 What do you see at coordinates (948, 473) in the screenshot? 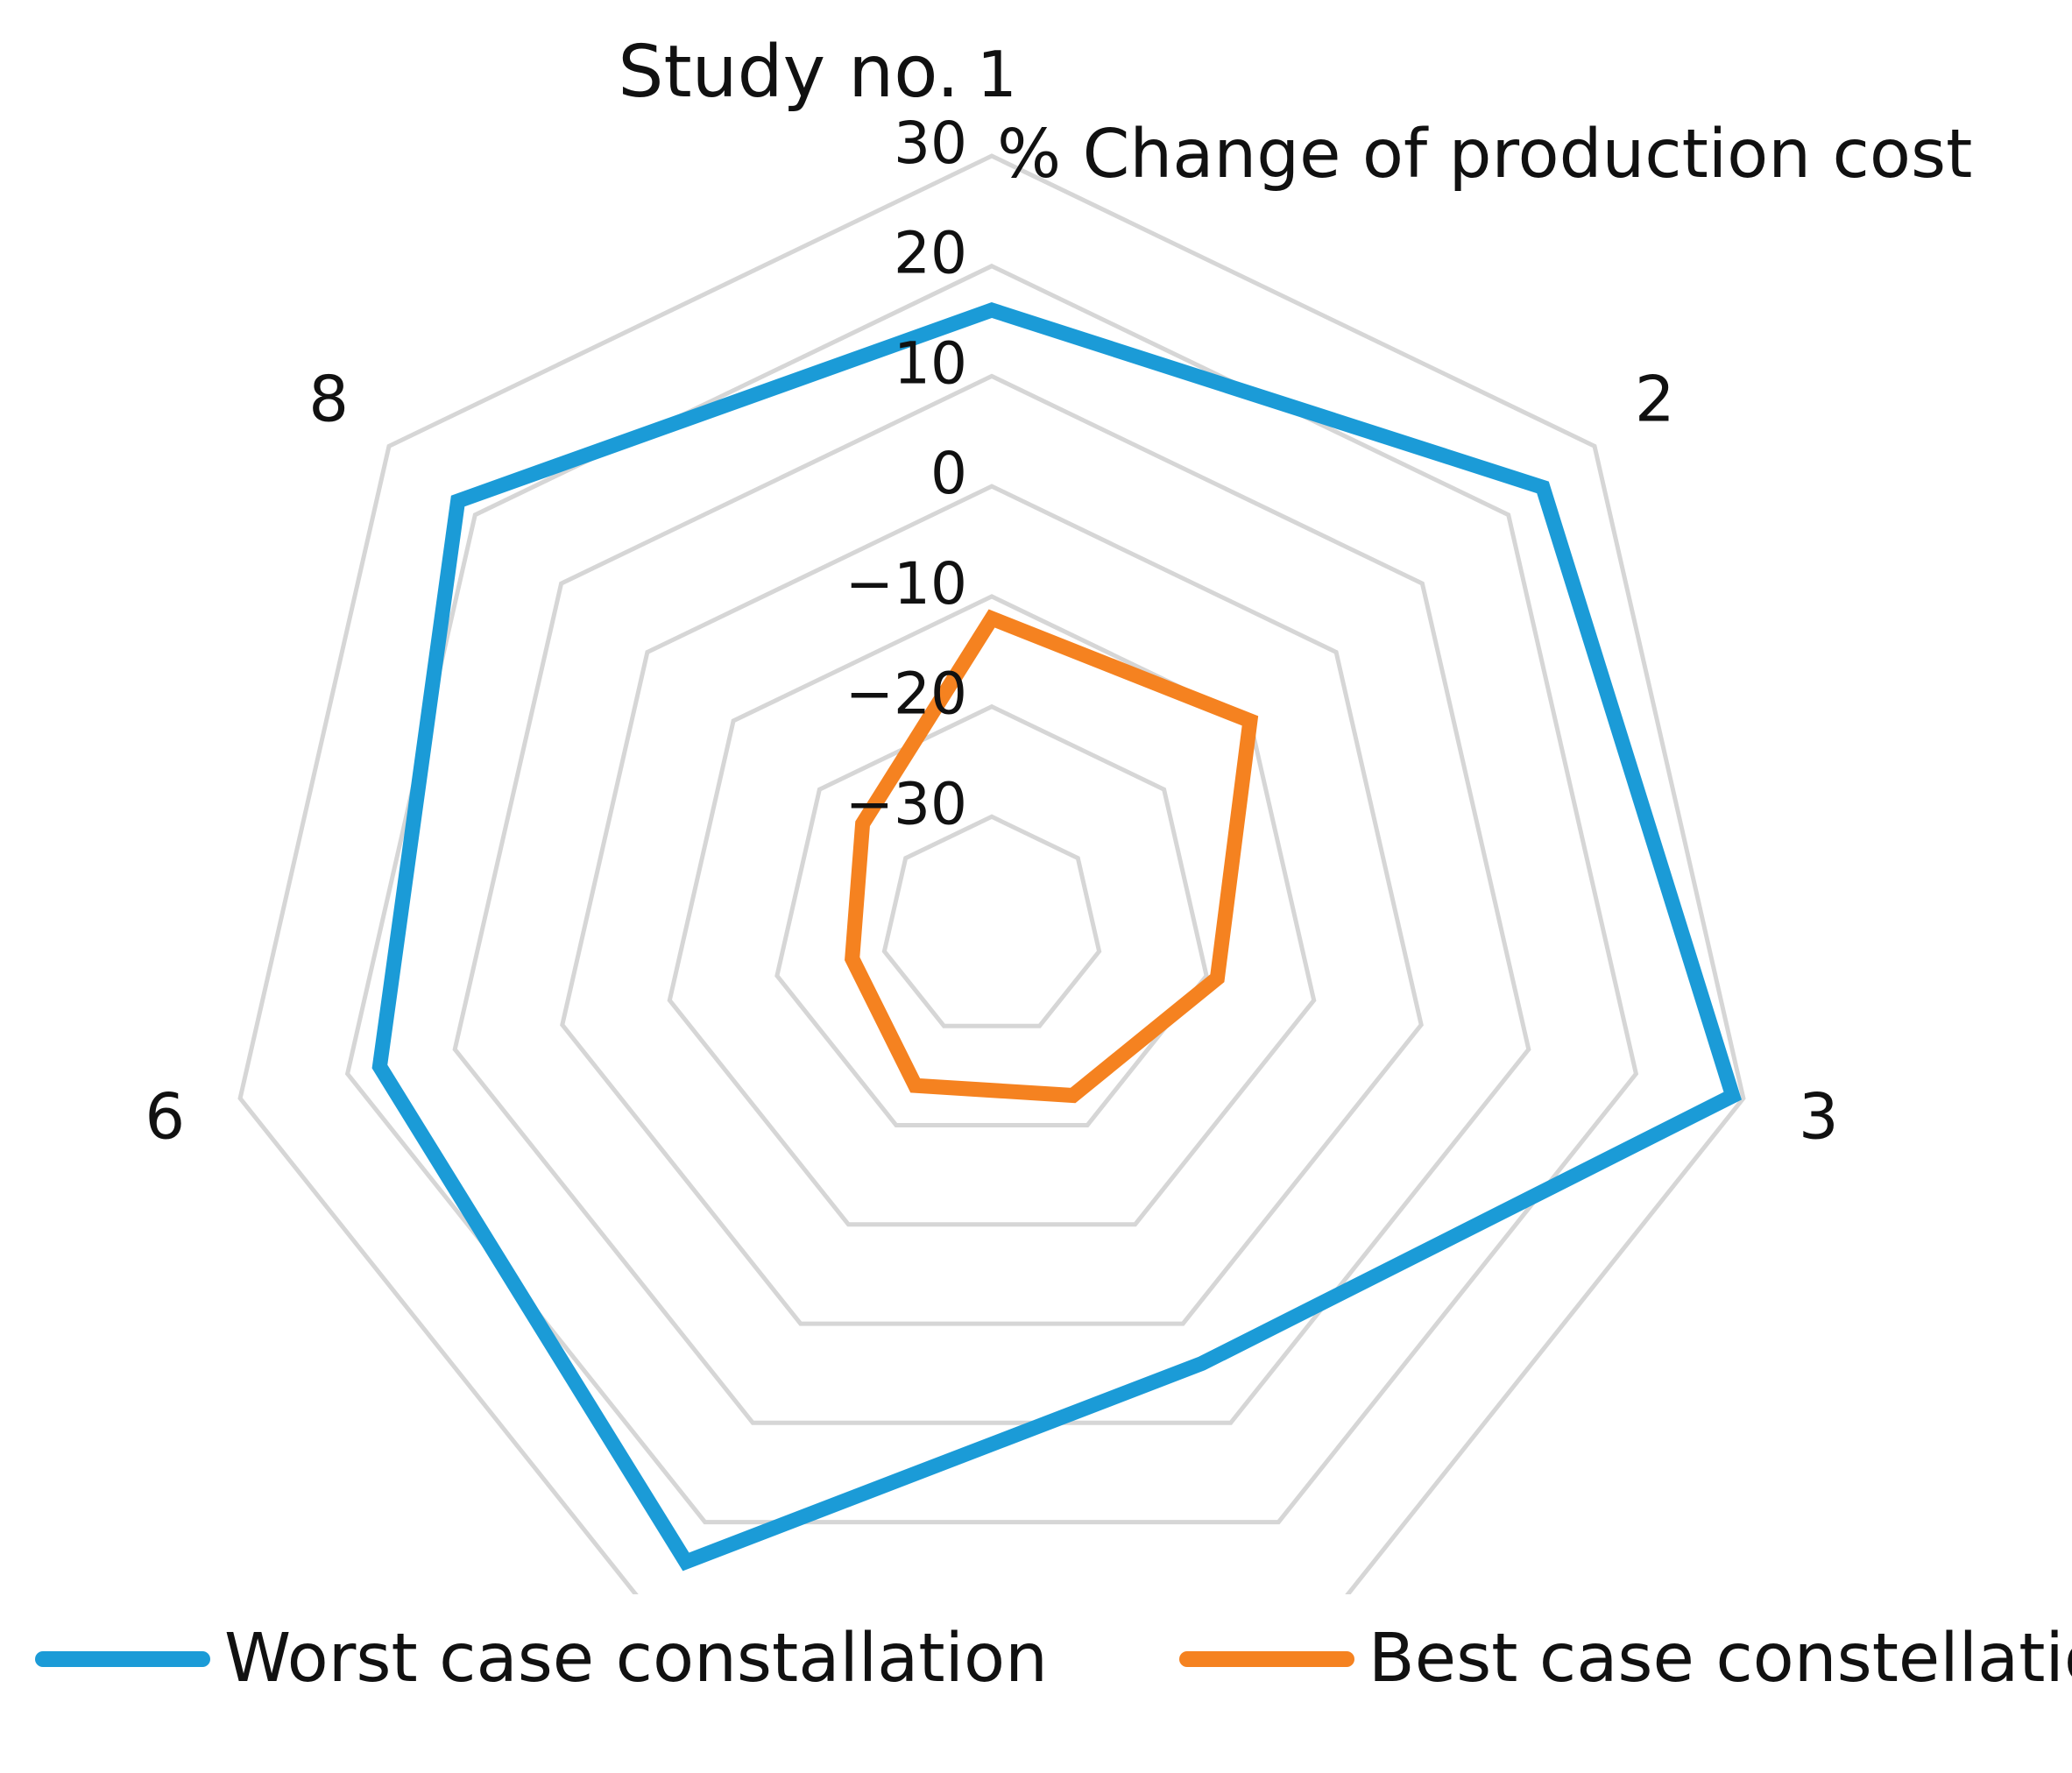
I see `radial-tick-label: 0` at bounding box center [948, 473].